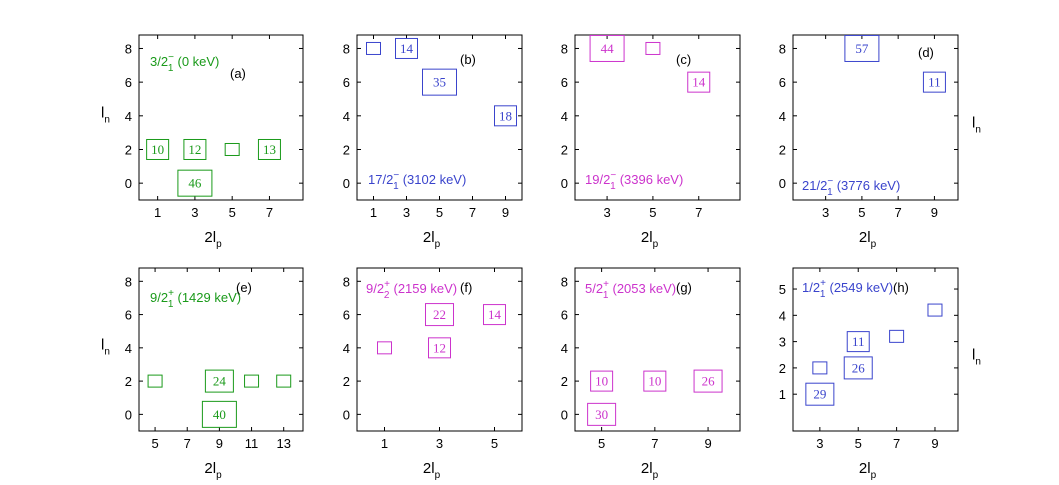  I want to click on state-label: 5/2+ 1 (2053 keV), so click(630, 290).